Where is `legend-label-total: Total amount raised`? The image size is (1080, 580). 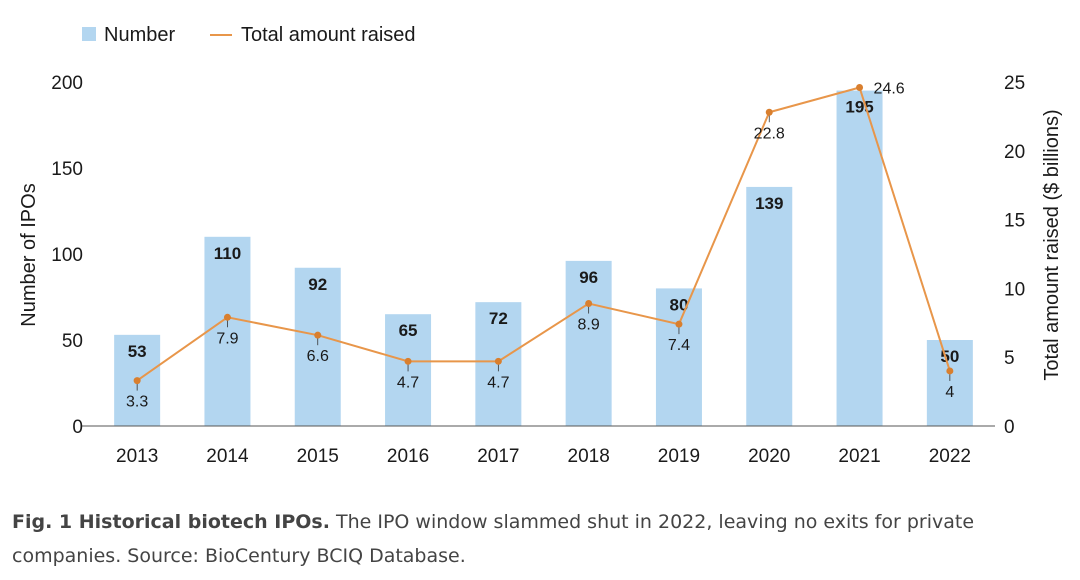 legend-label-total: Total amount raised is located at coordinates (328, 35).